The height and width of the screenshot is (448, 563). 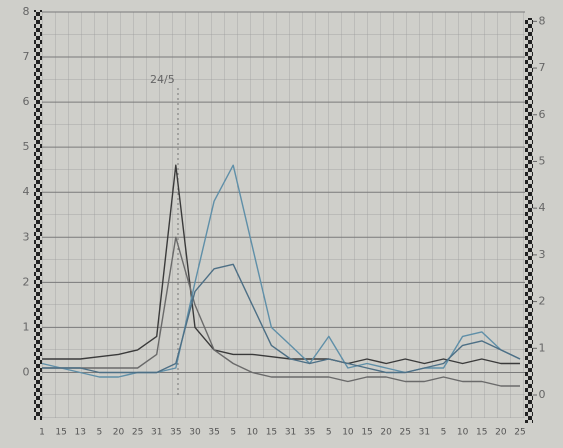 What do you see at coordinates (542, 394) in the screenshot?
I see `y2-tick-label: 0` at bounding box center [542, 394].